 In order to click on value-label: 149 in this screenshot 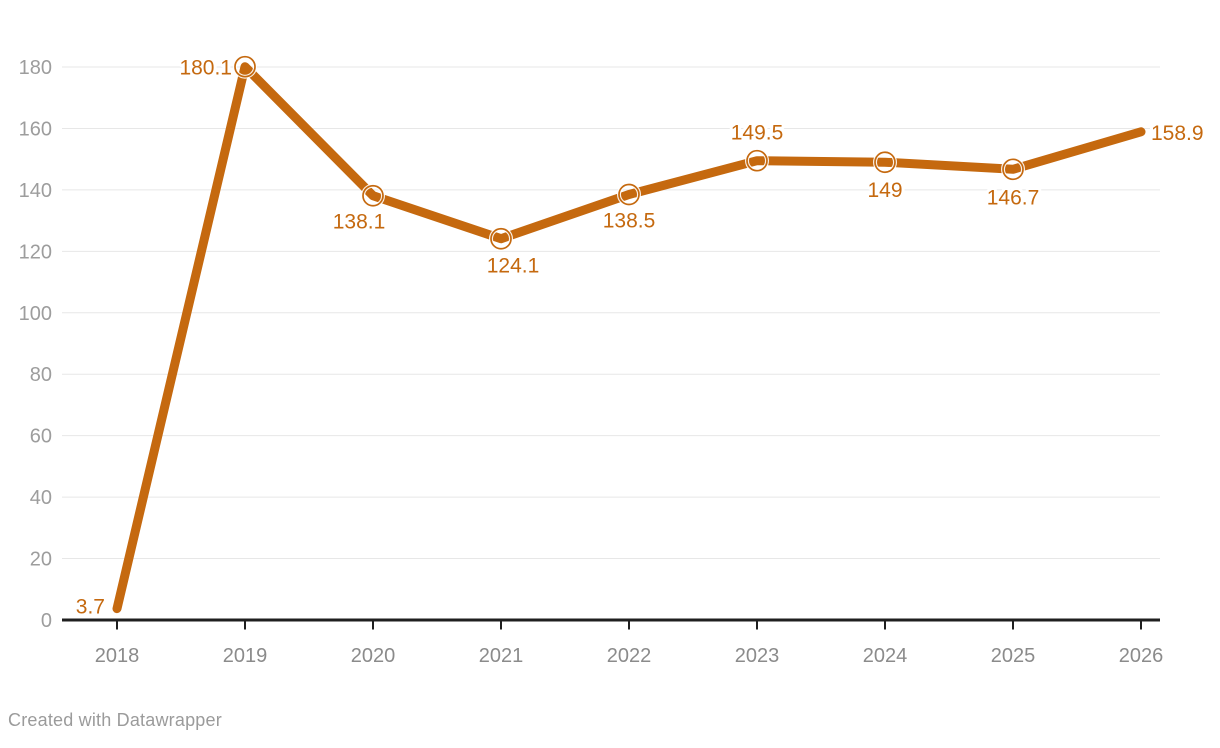, I will do `click(884, 190)`.